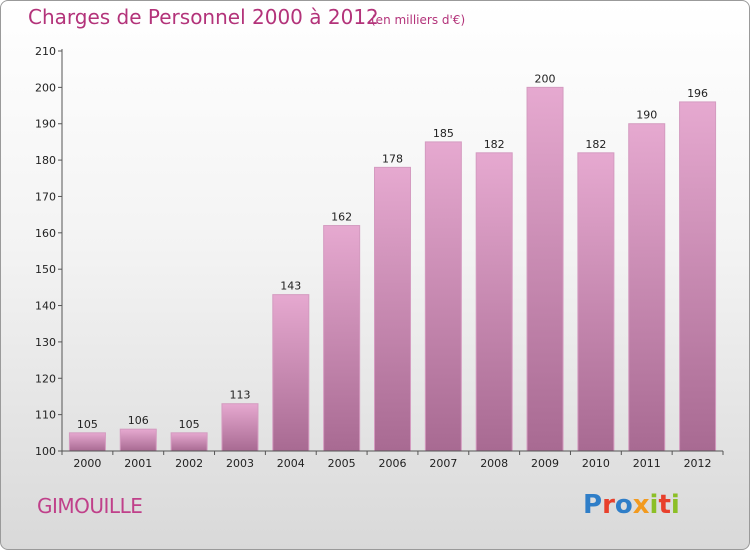 This screenshot has height=550, width=750. I want to click on x-tick-label: 2005, so click(342, 463).